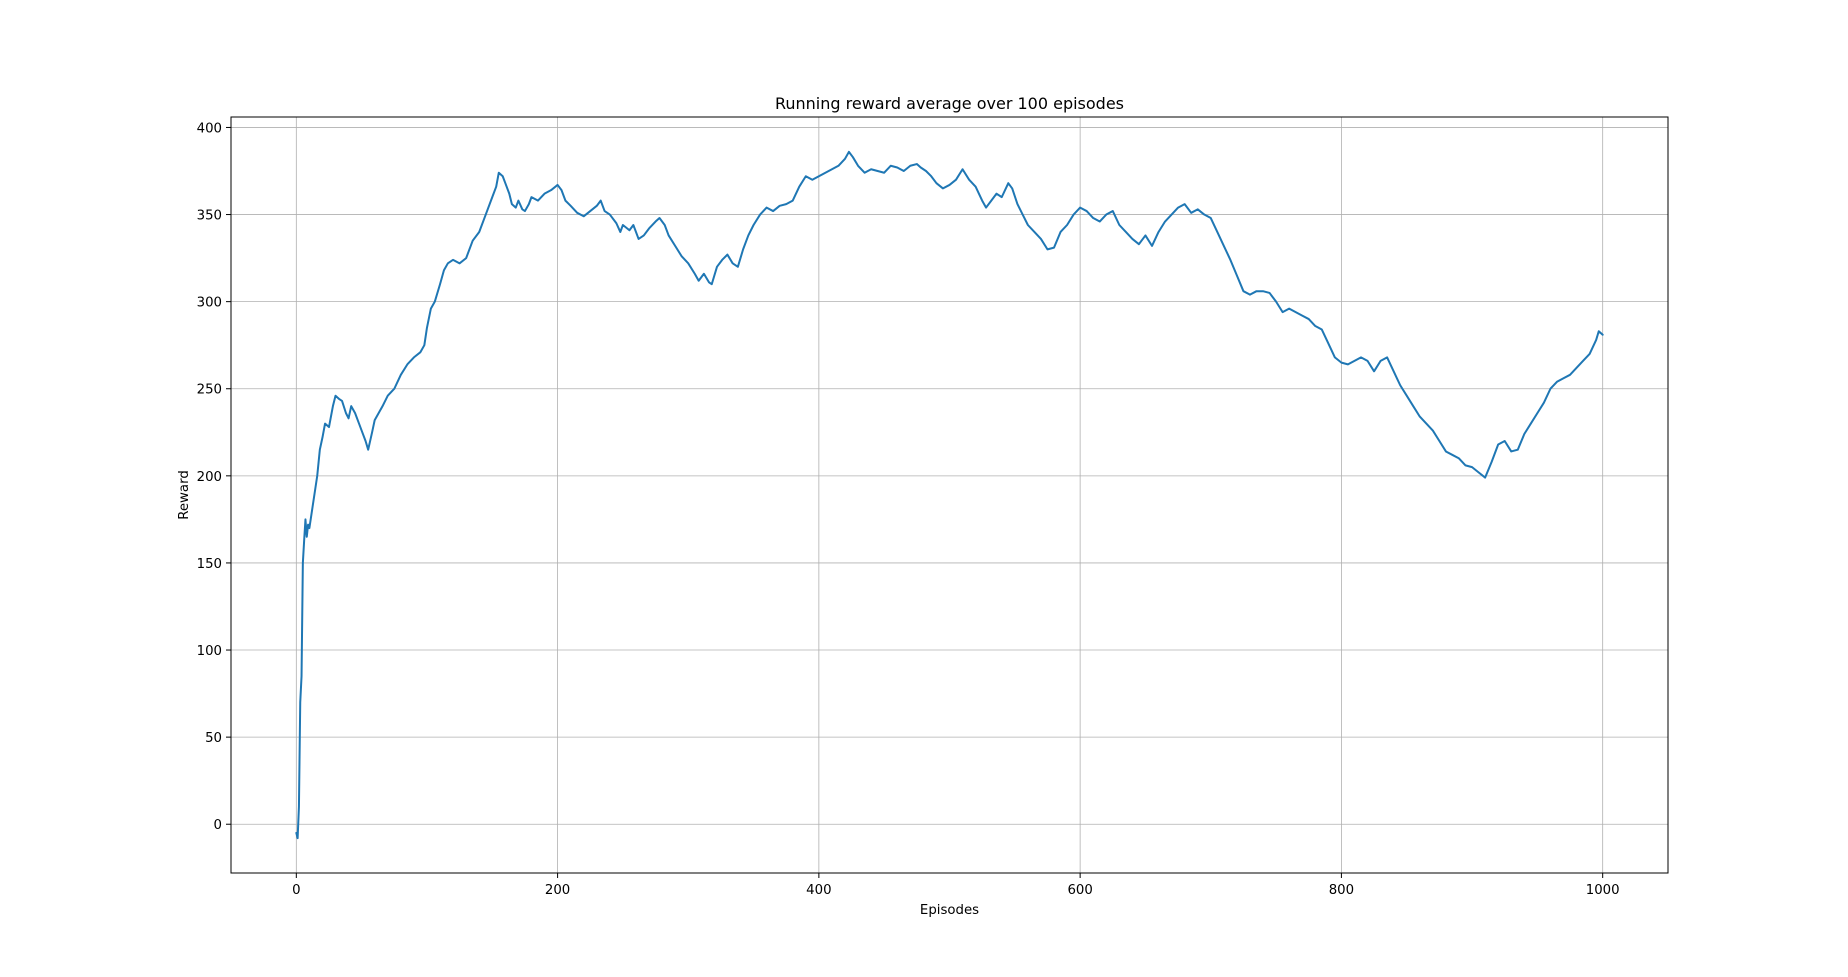  What do you see at coordinates (209, 651) in the screenshot?
I see `y-tick-label: 100` at bounding box center [209, 651].